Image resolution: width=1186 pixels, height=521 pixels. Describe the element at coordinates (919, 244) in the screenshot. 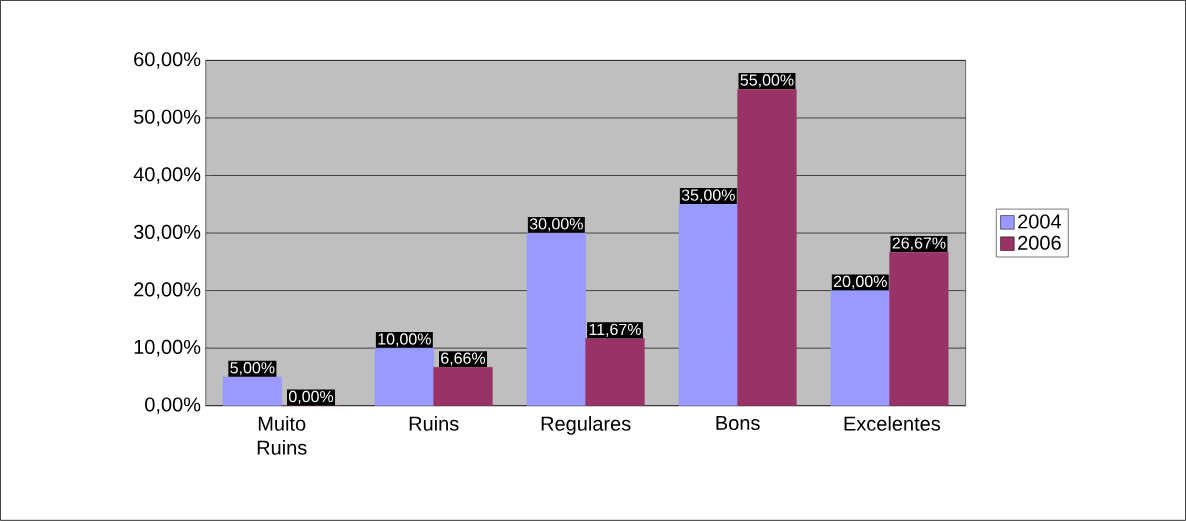

I see `data-label: 26,67%` at that location.